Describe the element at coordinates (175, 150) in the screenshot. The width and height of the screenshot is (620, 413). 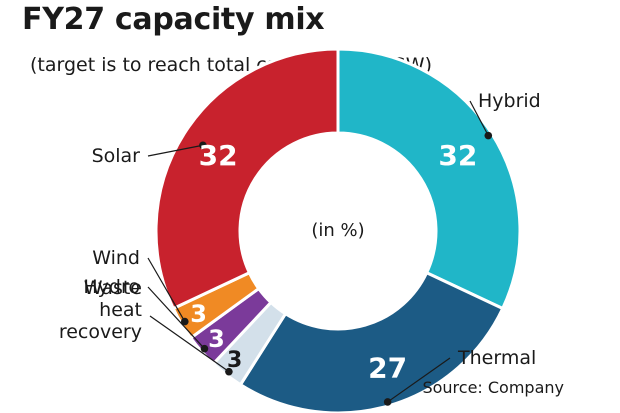
I see `leader-line-solar` at that location.